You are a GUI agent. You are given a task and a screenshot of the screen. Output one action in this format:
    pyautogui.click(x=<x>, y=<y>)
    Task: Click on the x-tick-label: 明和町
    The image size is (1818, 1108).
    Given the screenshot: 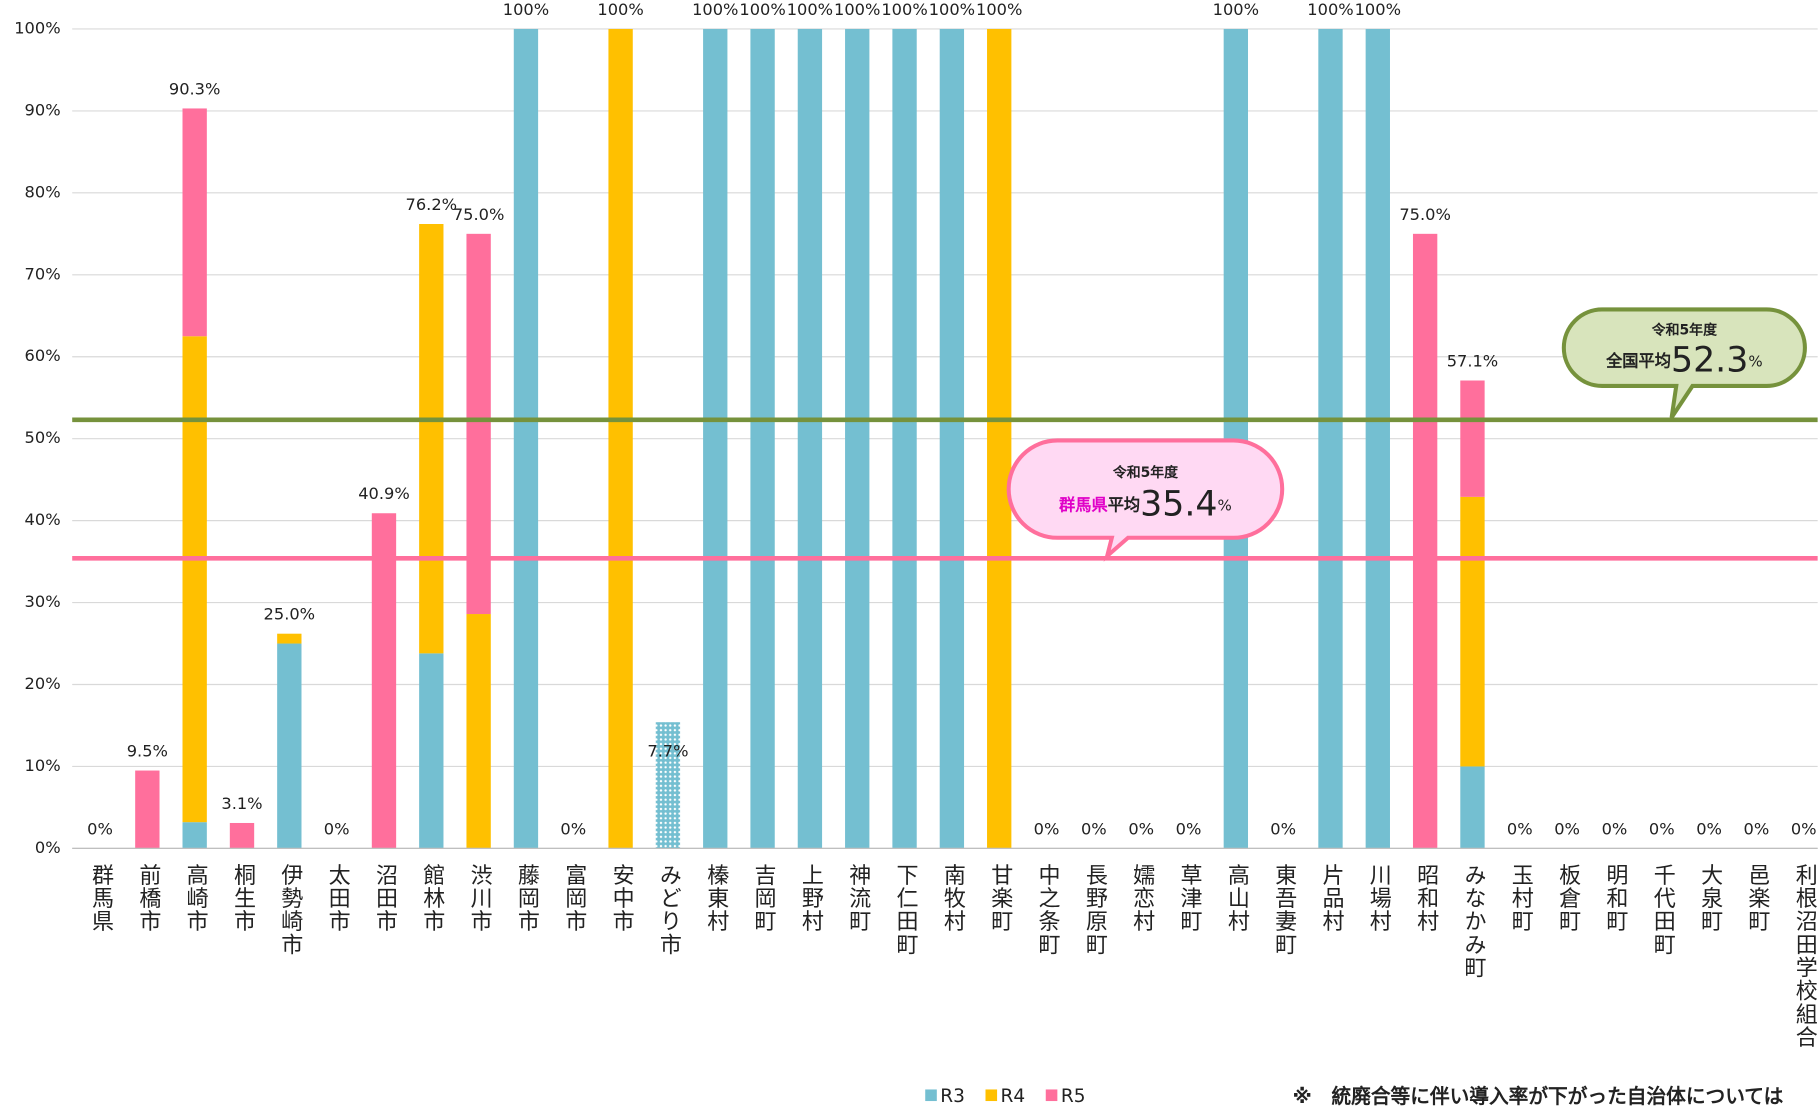 What is the action you would take?
    pyautogui.click(x=1615, y=898)
    